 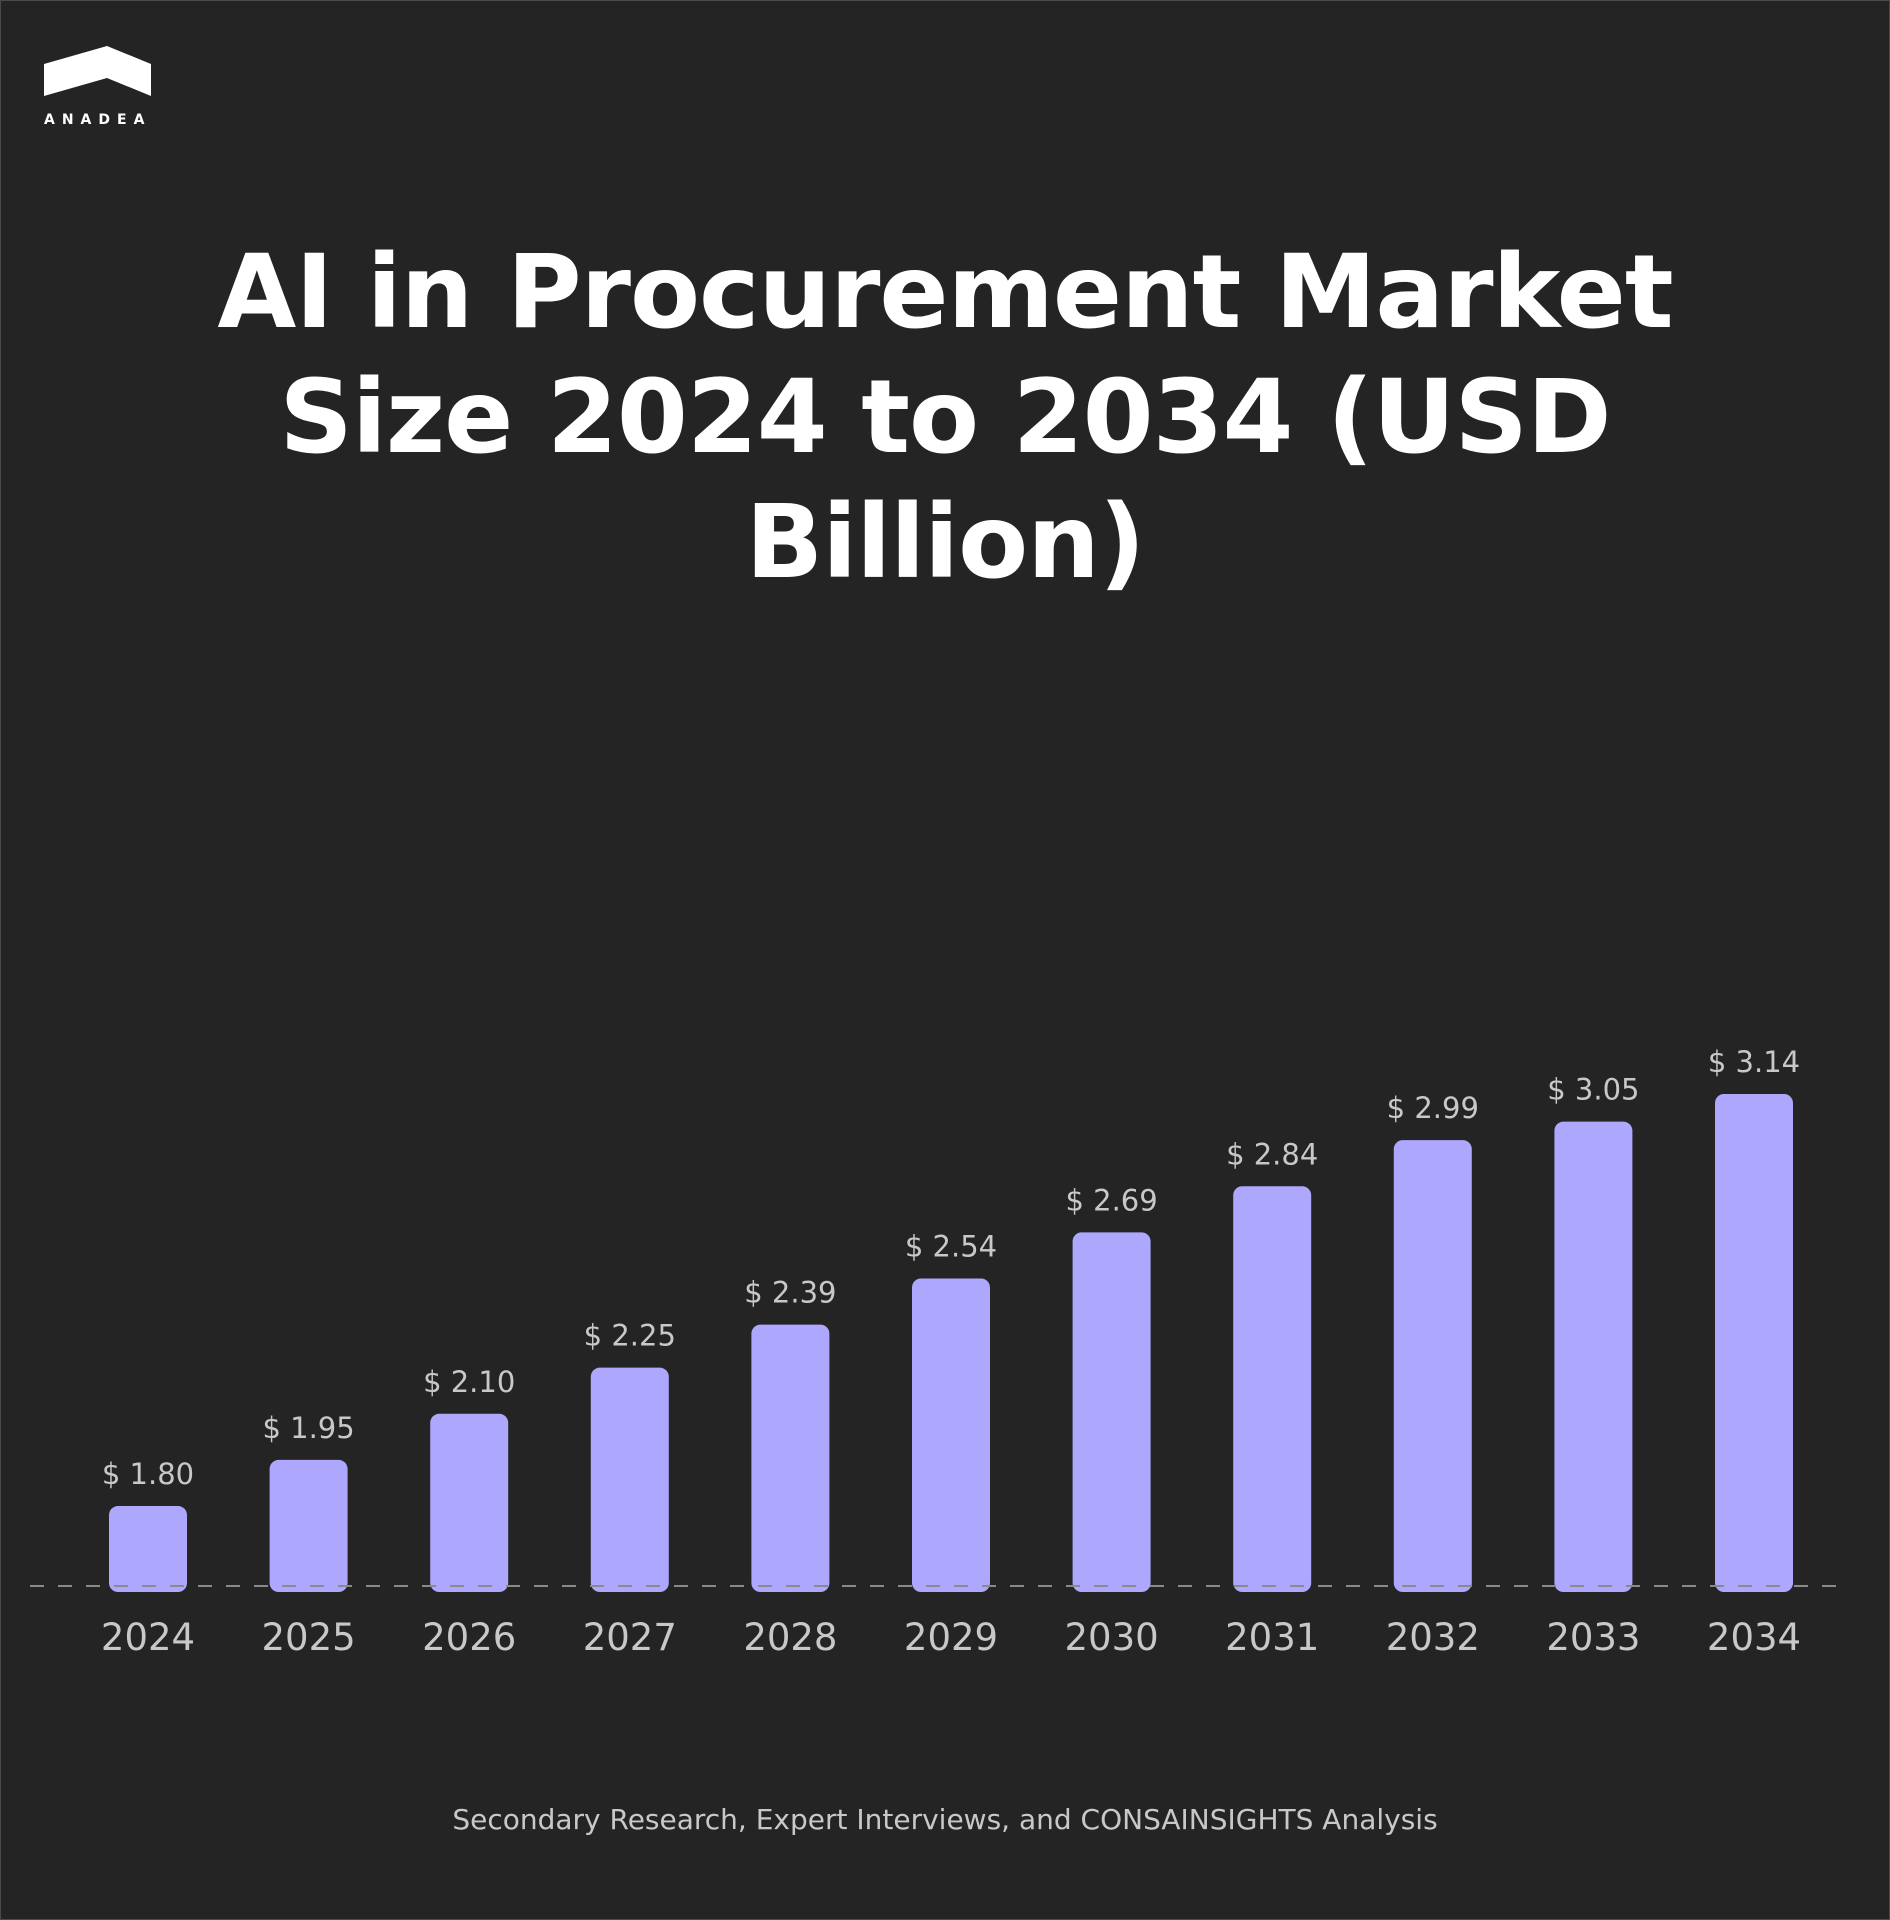 I want to click on data-label-2030: $ 2.69, so click(x=1111, y=1200).